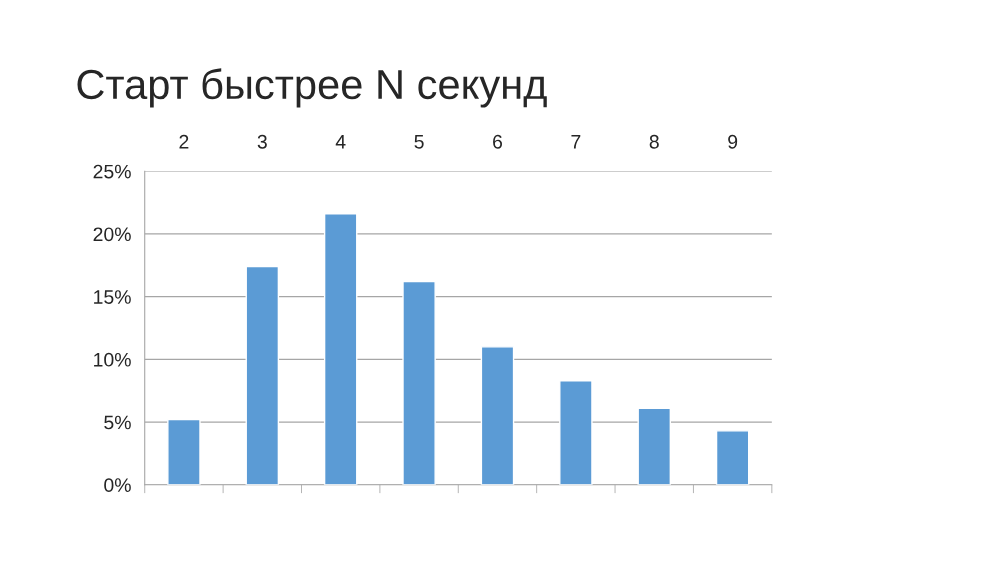  What do you see at coordinates (112, 234) in the screenshot?
I see `y-tick-label: 20%` at bounding box center [112, 234].